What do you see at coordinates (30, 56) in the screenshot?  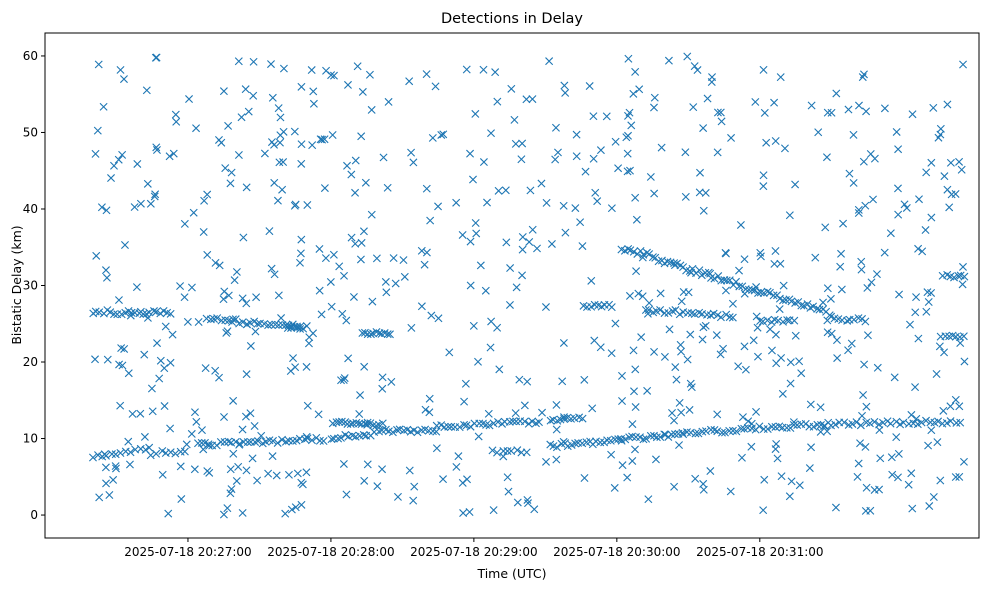 I see `y-tick-label: 60` at bounding box center [30, 56].